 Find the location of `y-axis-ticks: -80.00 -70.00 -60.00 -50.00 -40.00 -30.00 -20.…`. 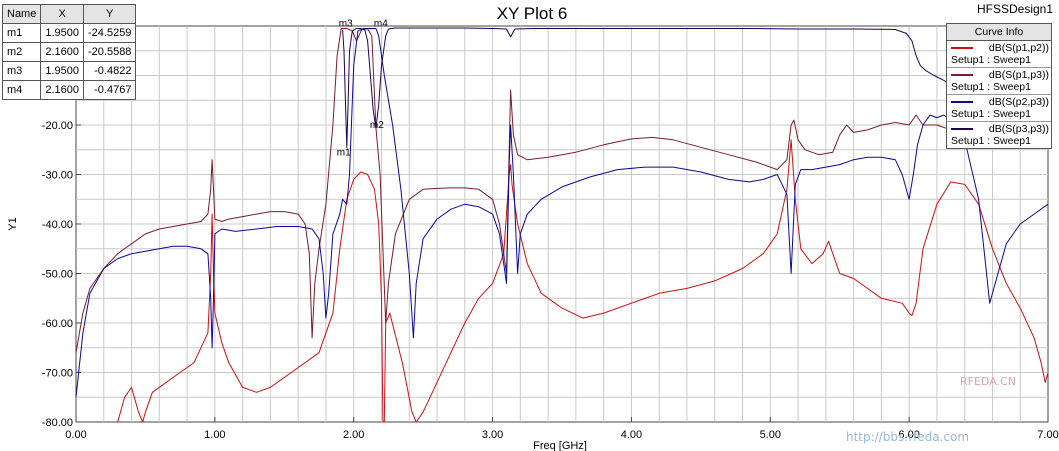

y-axis-ticks: -80.00 -70.00 -60.00 -50.00 -40.00 -30.00 -20.… is located at coordinates (61, 274).